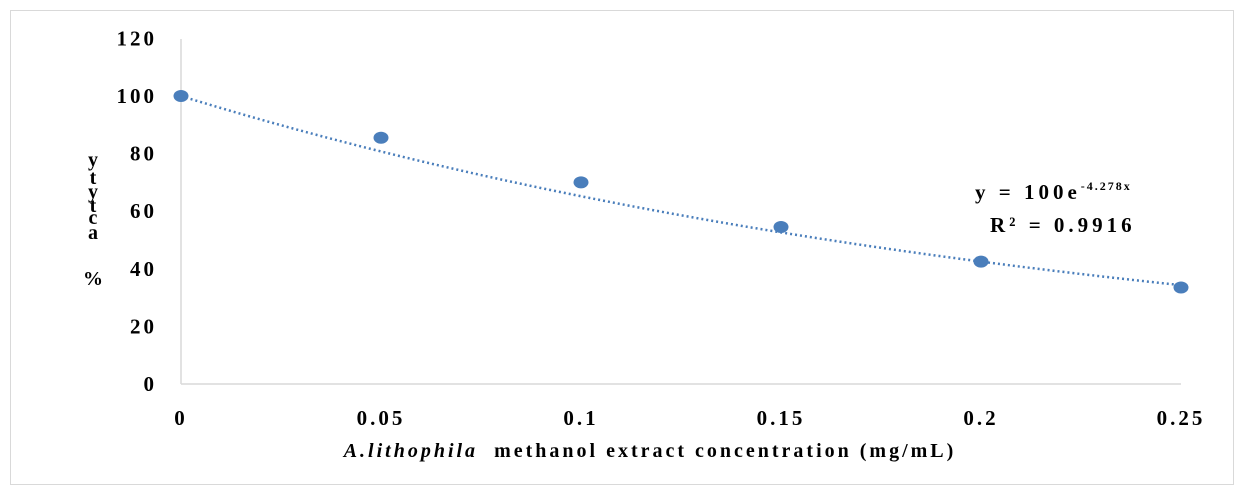 The height and width of the screenshot is (489, 1238). I want to click on y-tick-label: 100, so click(137, 96).